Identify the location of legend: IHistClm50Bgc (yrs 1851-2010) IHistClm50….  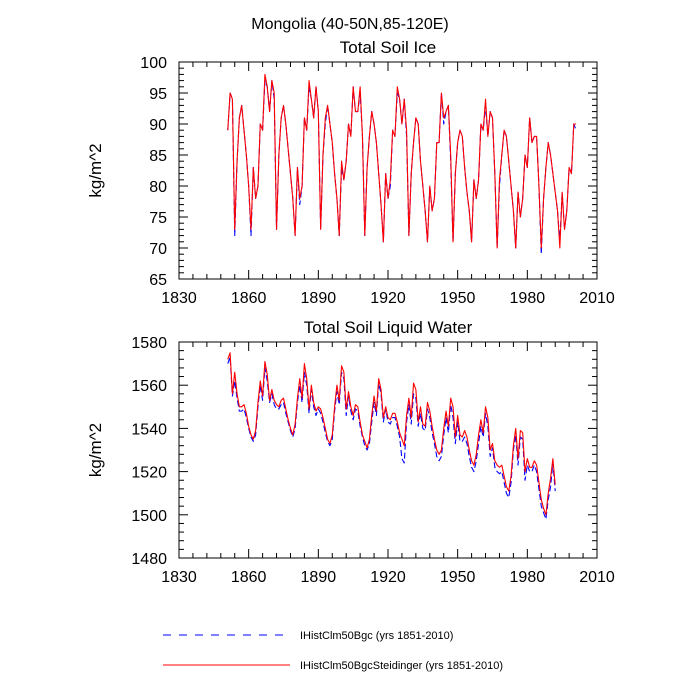
(333, 651).